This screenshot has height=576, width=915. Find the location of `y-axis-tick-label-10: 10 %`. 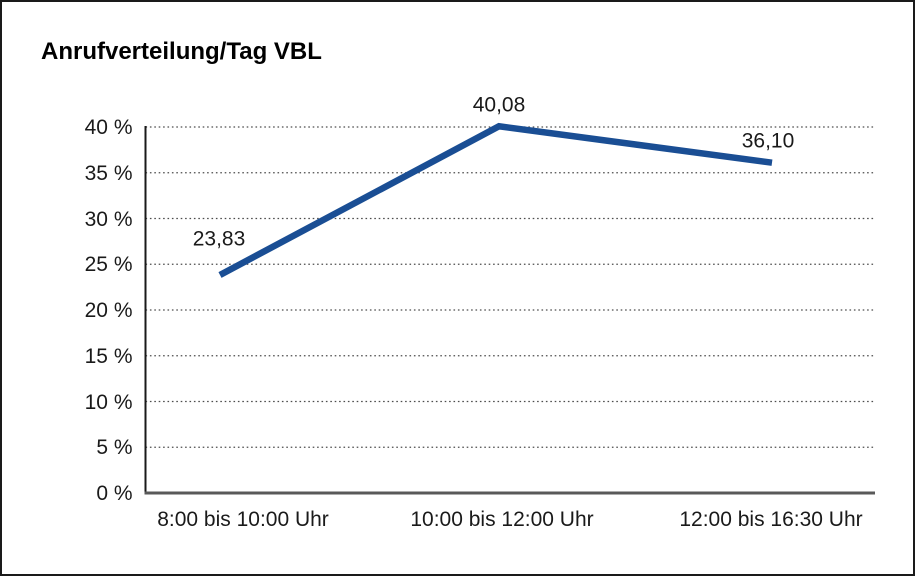

y-axis-tick-label-10: 10 % is located at coordinates (108, 402).